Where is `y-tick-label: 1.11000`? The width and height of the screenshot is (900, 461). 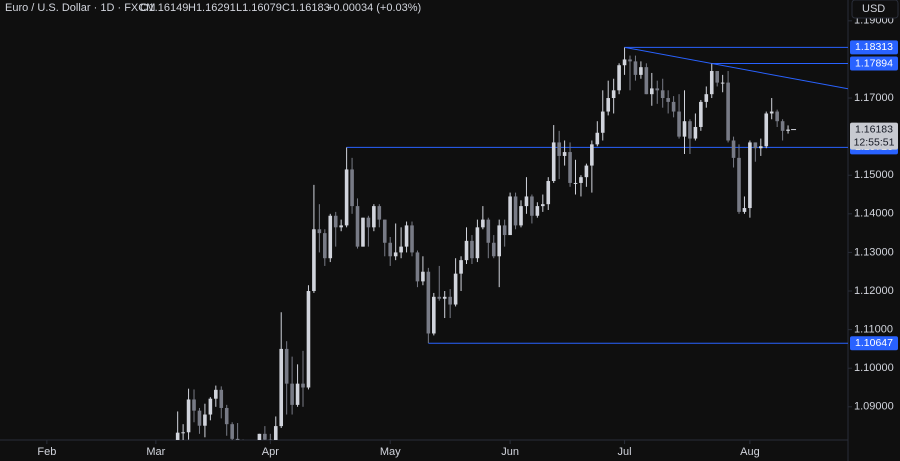
y-tick-label: 1.11000 is located at coordinates (873, 330).